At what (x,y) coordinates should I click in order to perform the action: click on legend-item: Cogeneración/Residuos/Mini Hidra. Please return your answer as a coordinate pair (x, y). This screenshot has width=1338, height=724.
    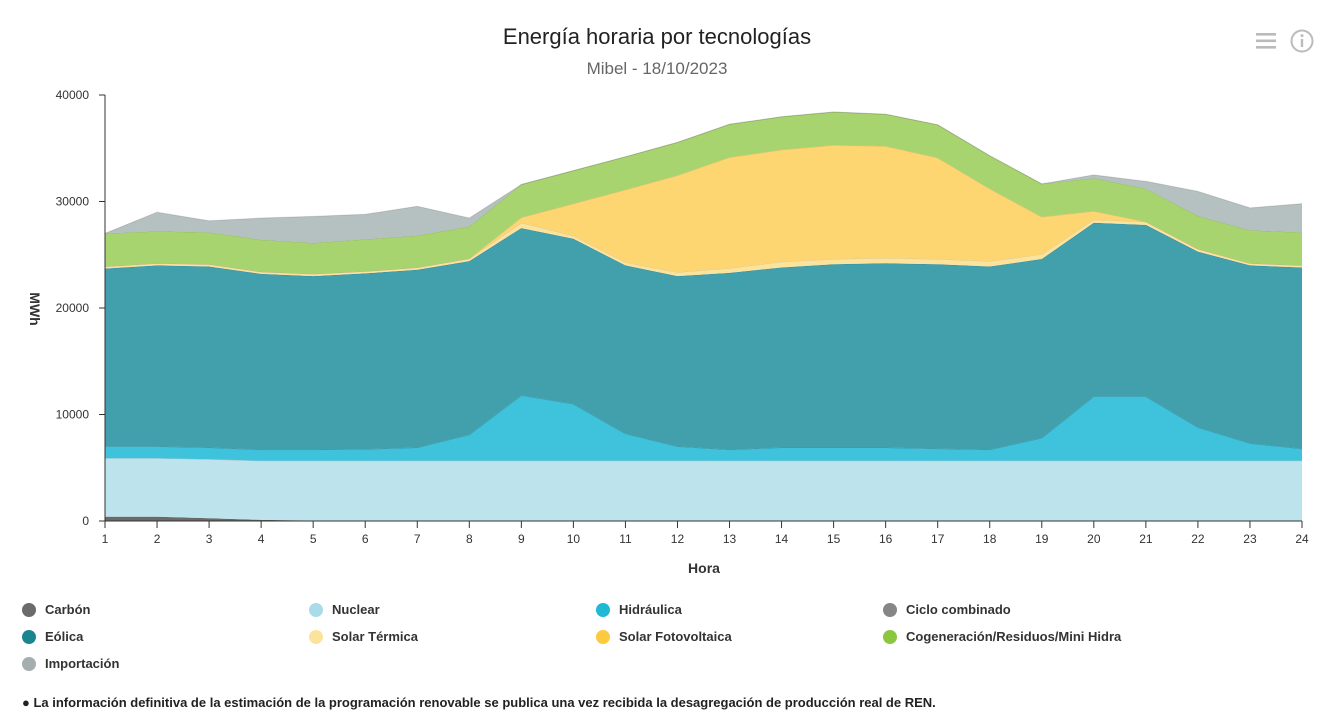
    Looking at the image, I should click on (1002, 636).